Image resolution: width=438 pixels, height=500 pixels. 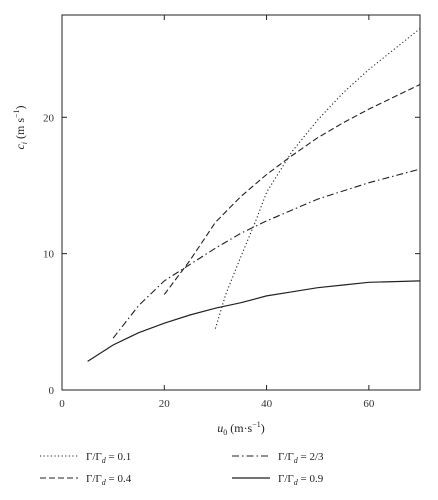 What do you see at coordinates (62, 404) in the screenshot?
I see `x-tick-label: 0` at bounding box center [62, 404].